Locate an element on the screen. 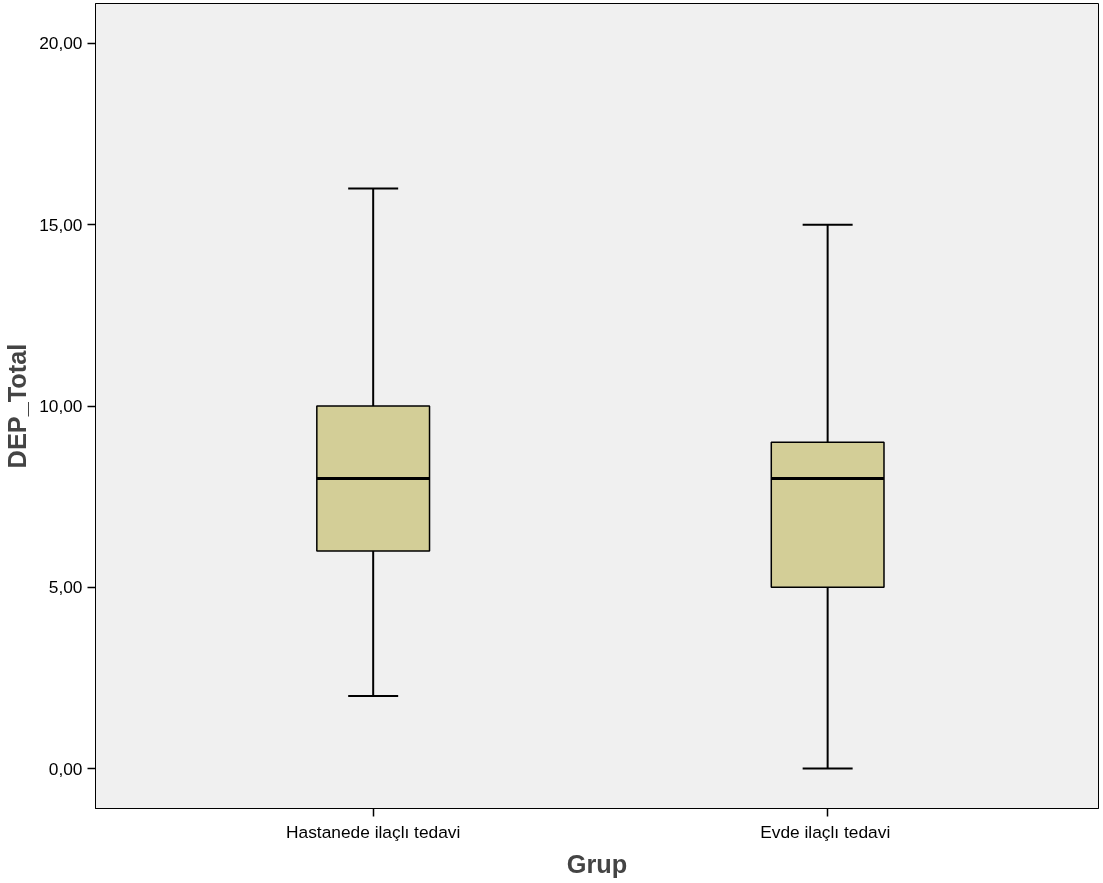 This screenshot has width=1103, height=883. y-tick-label: 10,00 is located at coordinates (61, 406).